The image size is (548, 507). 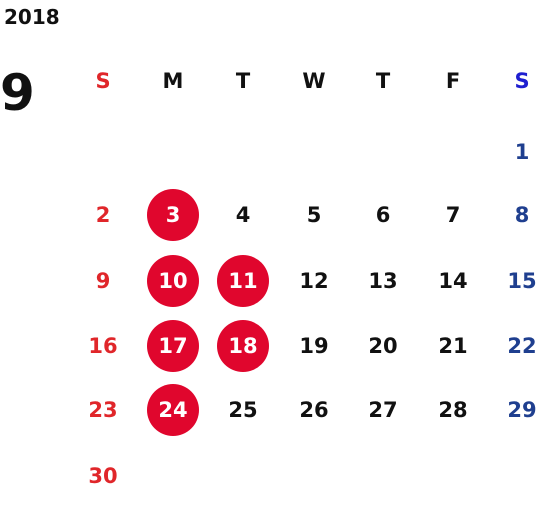 I want to click on day: 7, so click(x=453, y=215).